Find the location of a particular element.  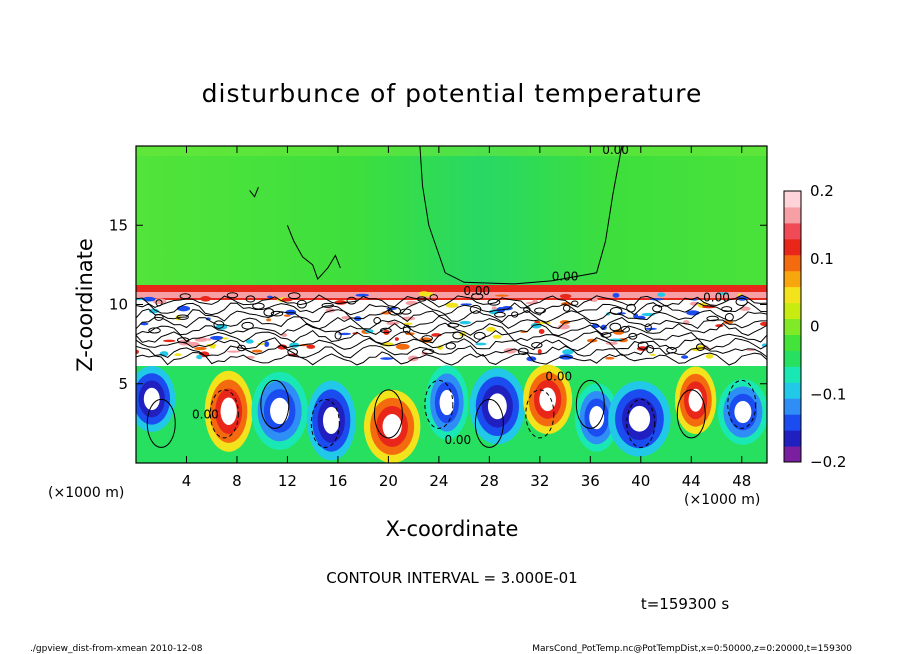

y-axis-title: Z-coordinate is located at coordinates (85, 305).